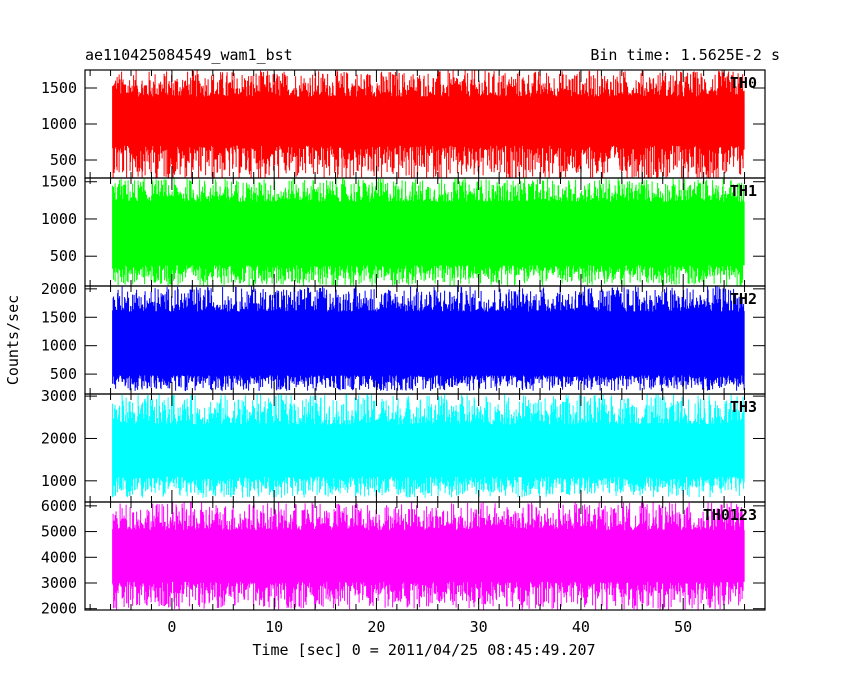 This screenshot has width=850, height=680. What do you see at coordinates (59, 88) in the screenshot?
I see `y-tick-label-th0-1500: 1500` at bounding box center [59, 88].